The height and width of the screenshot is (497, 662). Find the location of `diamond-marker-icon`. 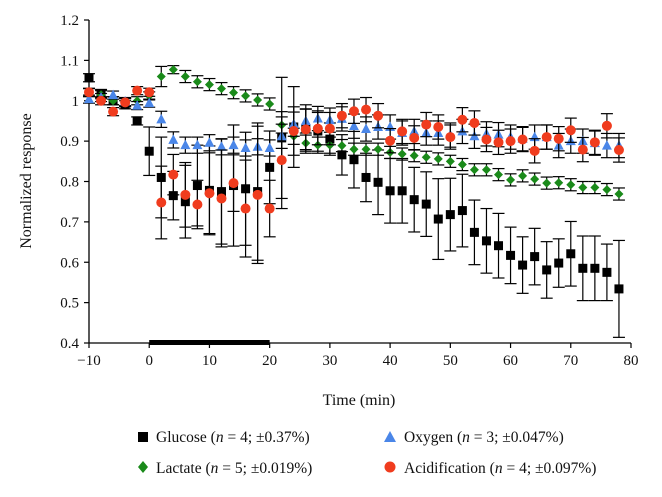

diamond-marker-icon is located at coordinates (143, 467).